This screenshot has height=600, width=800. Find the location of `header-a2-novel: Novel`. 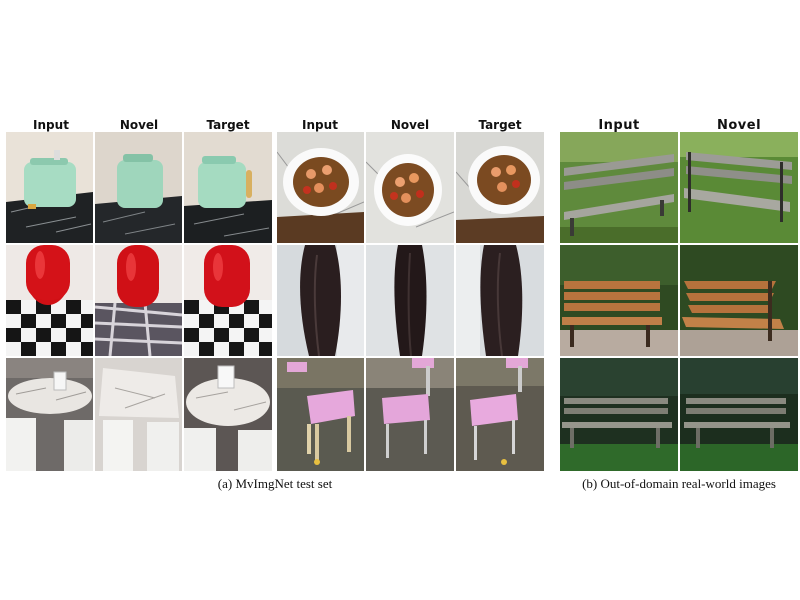

header-a2-novel: Novel is located at coordinates (410, 125).